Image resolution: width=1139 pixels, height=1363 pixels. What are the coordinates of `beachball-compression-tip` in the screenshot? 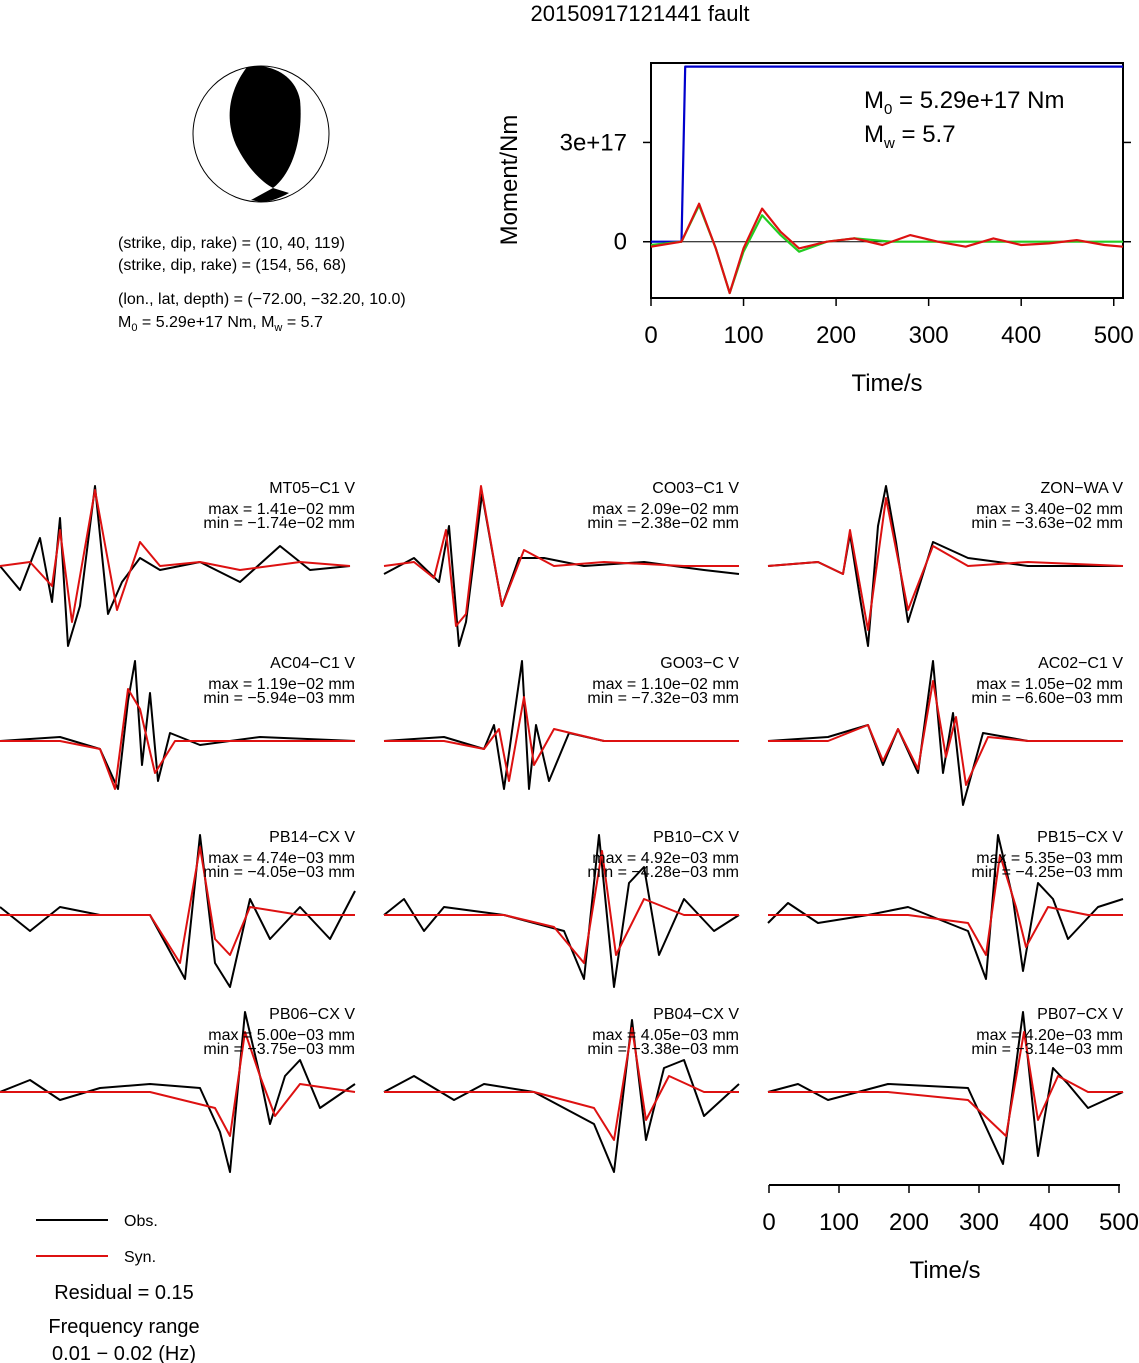 It's located at (270, 195).